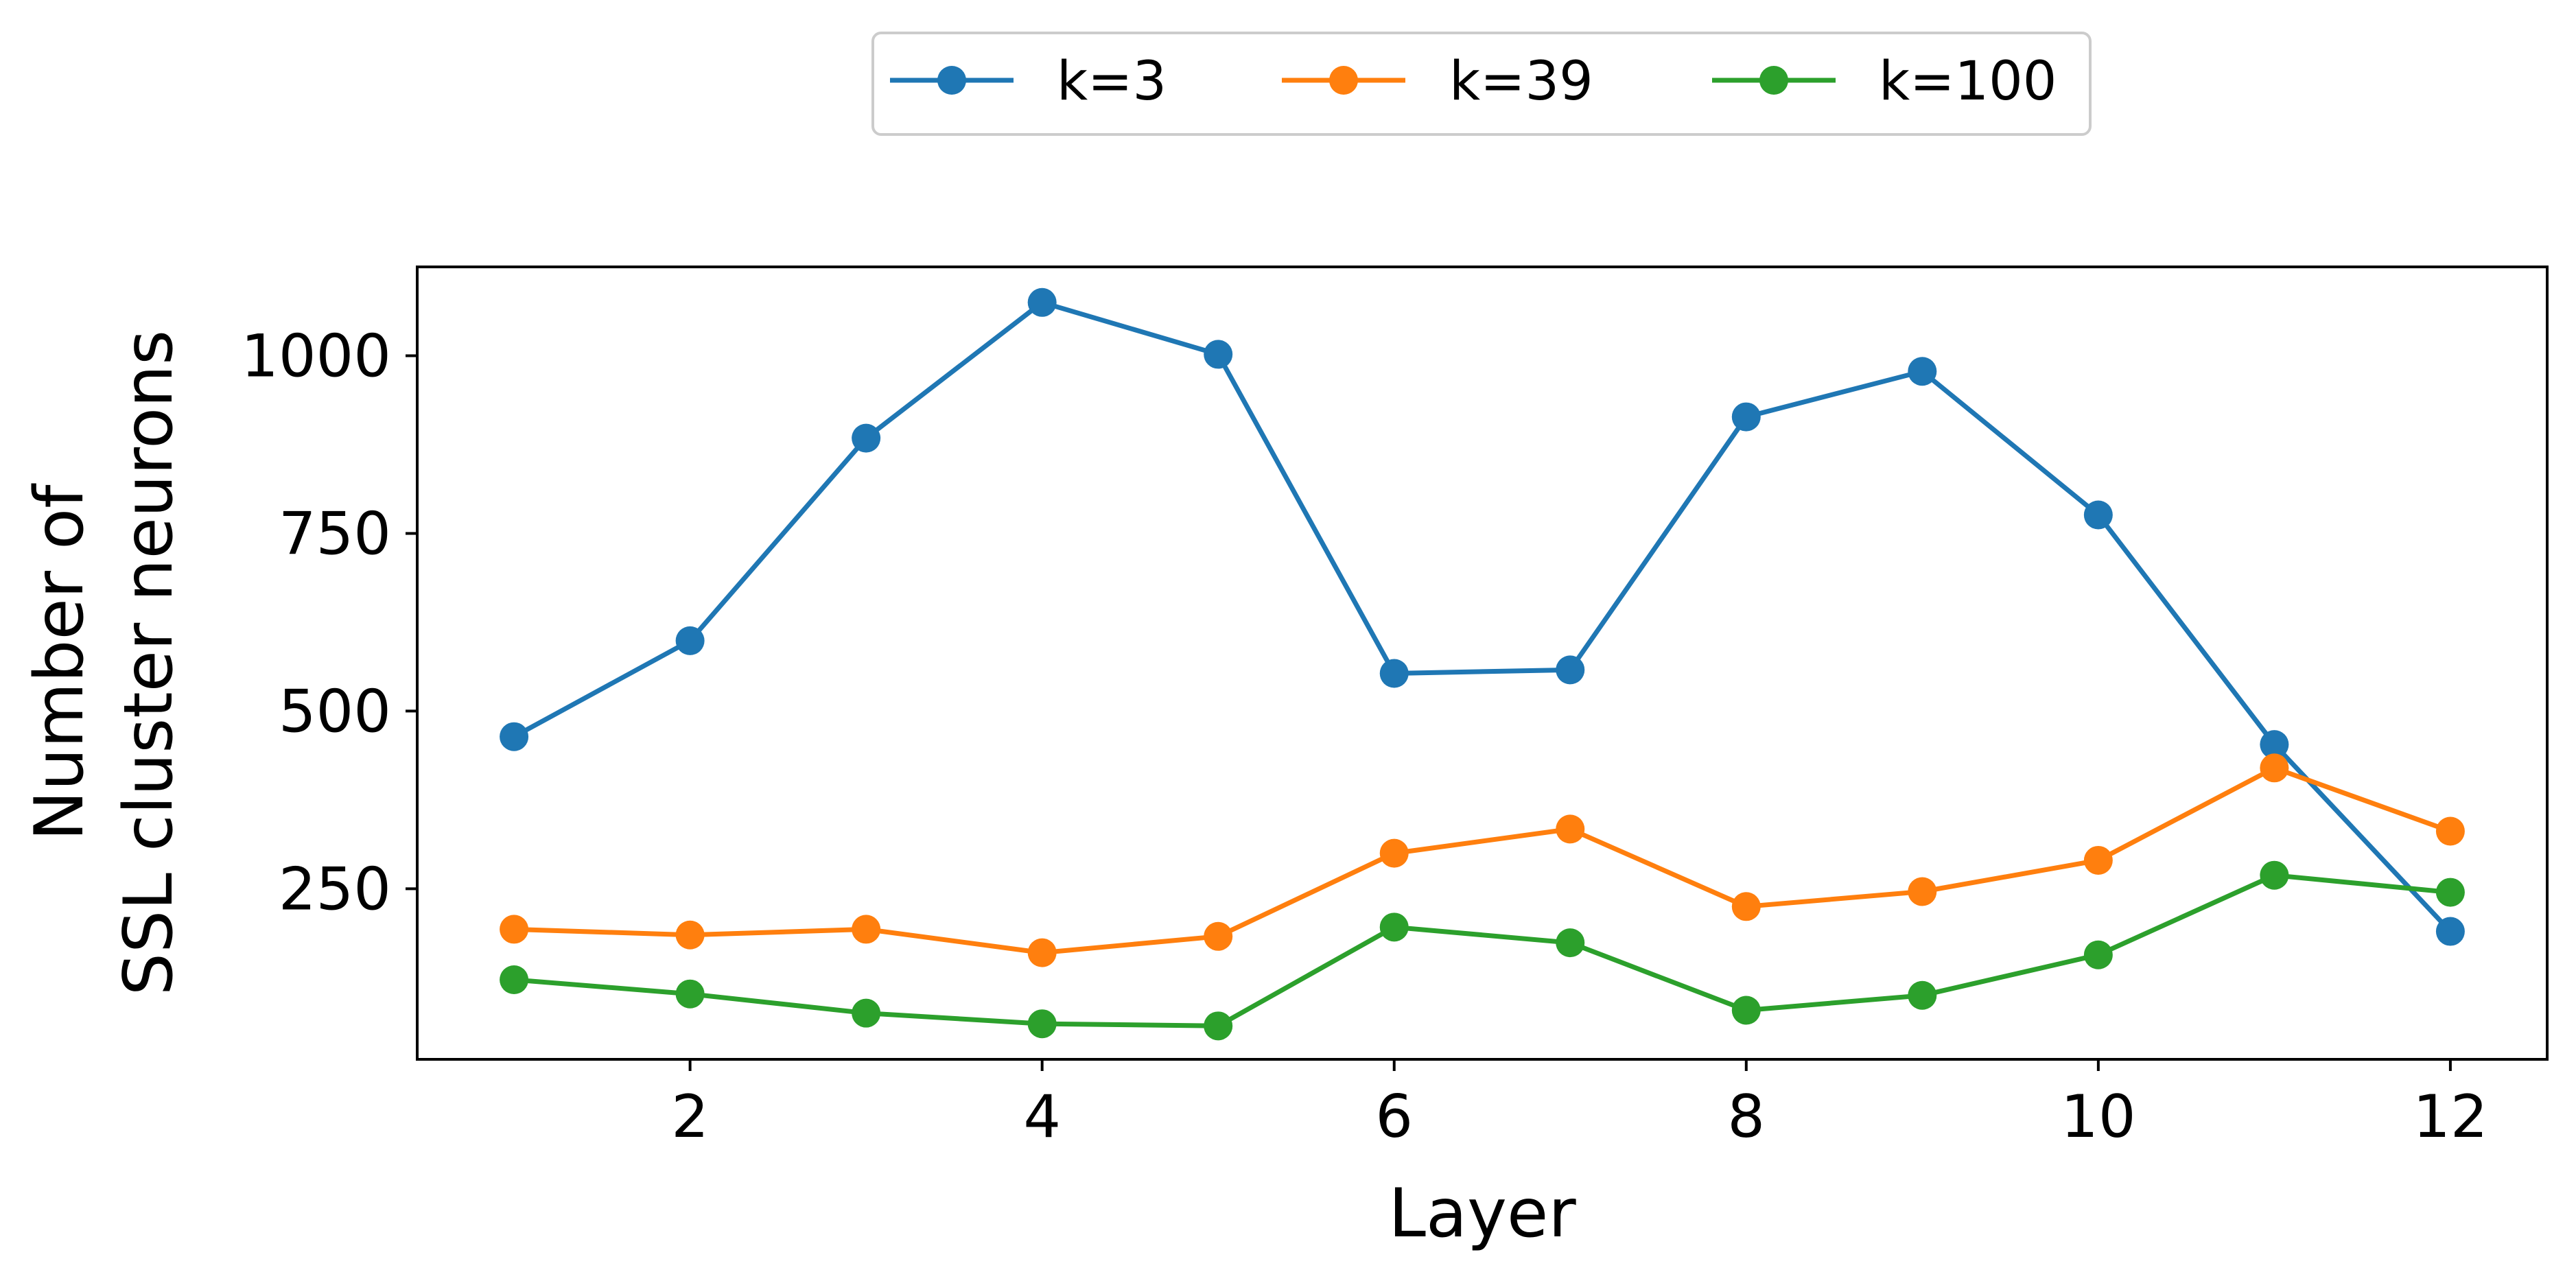  I want to click on x-tick-label: 8, so click(1746, 1117).